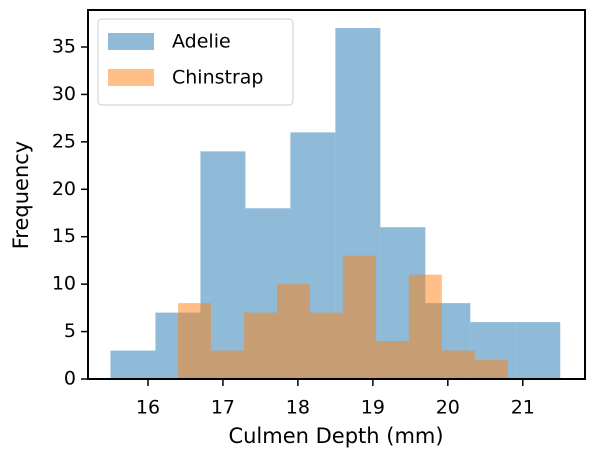 The width and height of the screenshot is (593, 460). Describe the element at coordinates (64, 46) in the screenshot. I see `y-tick-label: 35` at that location.